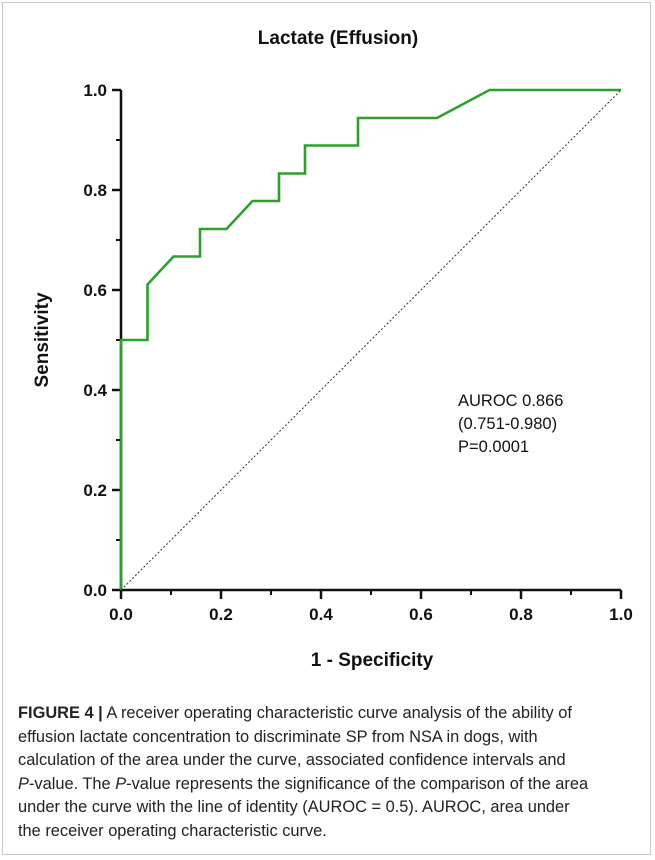  Describe the element at coordinates (121, 783) in the screenshot. I see `caption-p-italic-2: P` at that location.